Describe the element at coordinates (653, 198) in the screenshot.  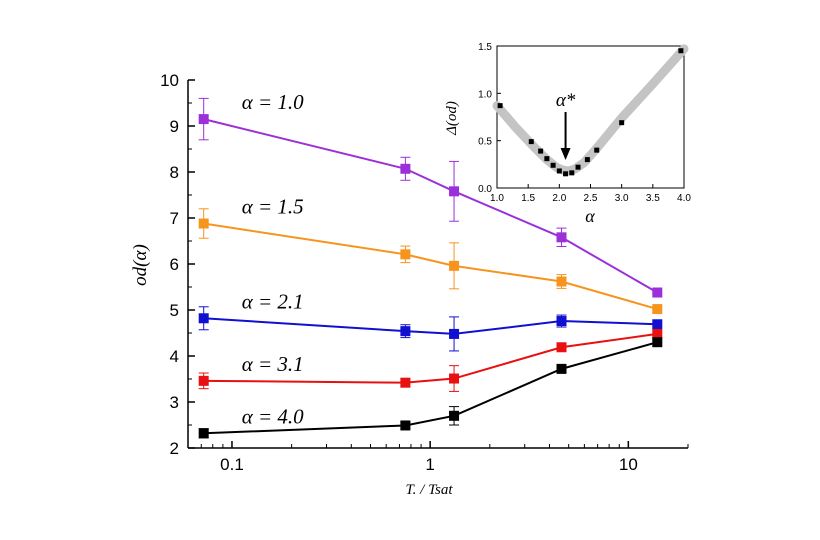
I see `inset-x-tick-label: 3.5` at that location.